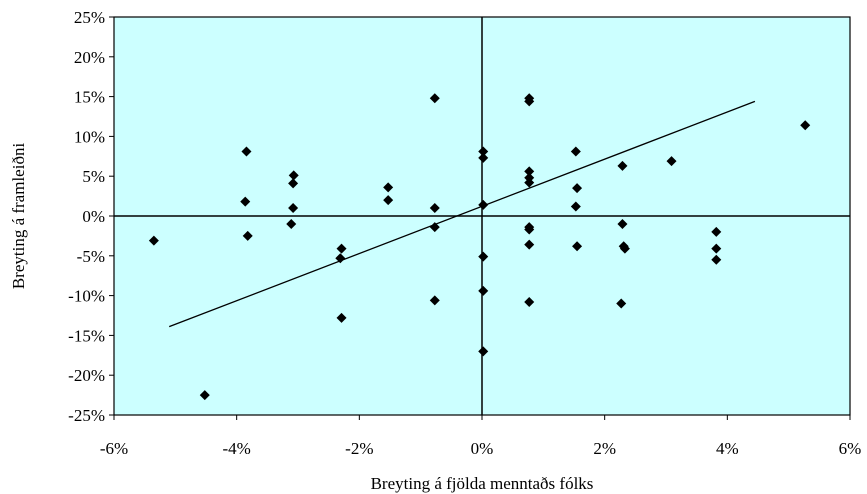  Describe the element at coordinates (359, 448) in the screenshot. I see `x-tick-label: -2%` at that location.